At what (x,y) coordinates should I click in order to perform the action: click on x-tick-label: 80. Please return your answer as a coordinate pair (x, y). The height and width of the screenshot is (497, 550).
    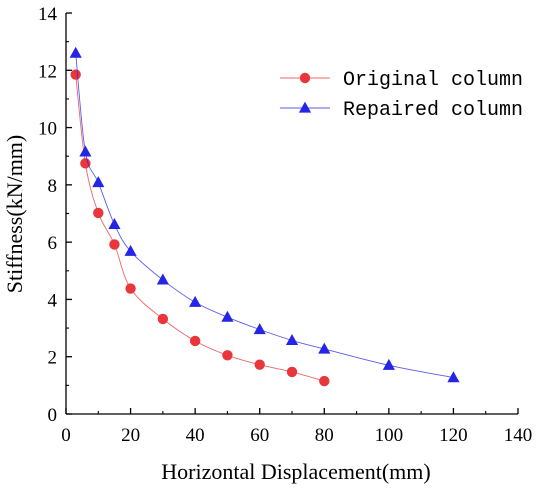
    Looking at the image, I should click on (324, 435).